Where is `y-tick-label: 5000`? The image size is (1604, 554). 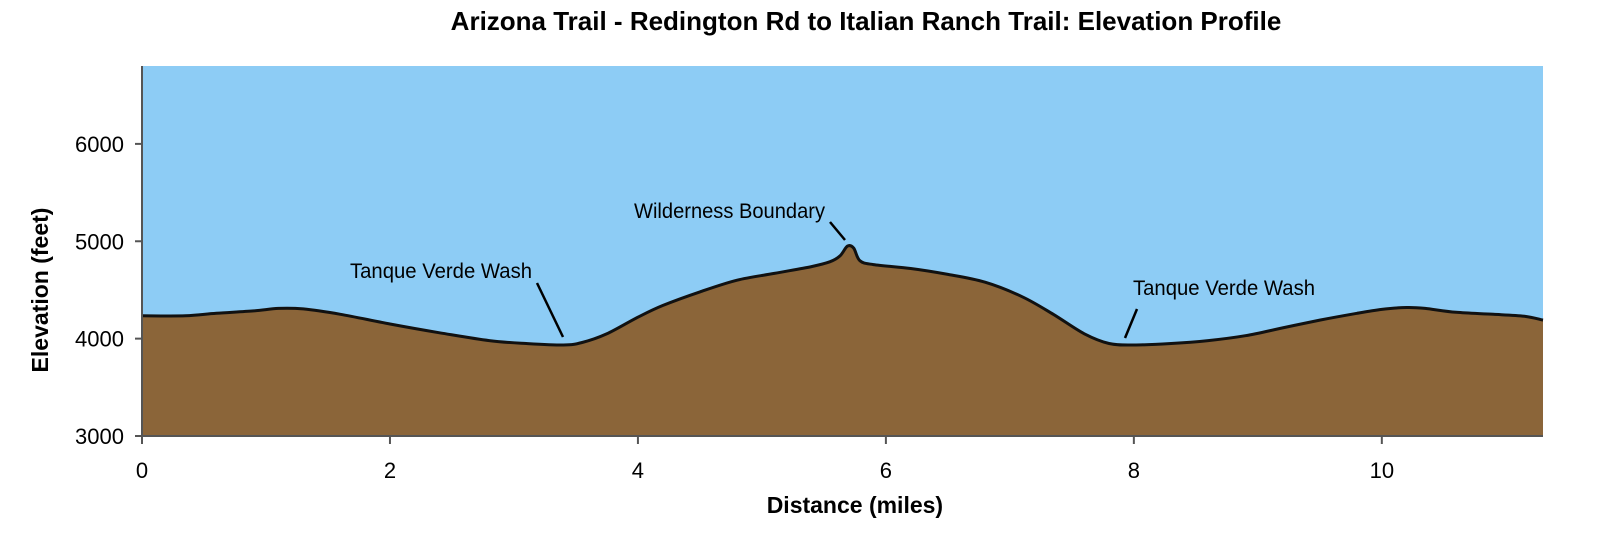
y-tick-label: 5000 is located at coordinates (99, 241).